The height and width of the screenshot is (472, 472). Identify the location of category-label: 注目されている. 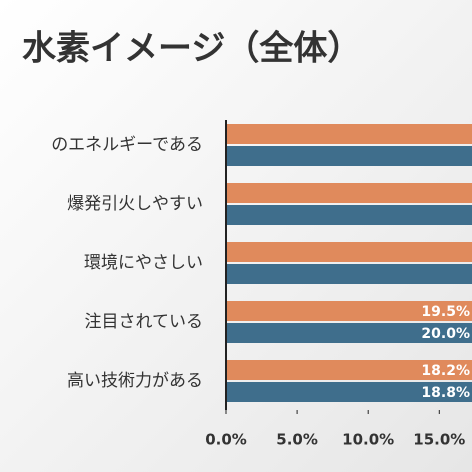
(144, 322).